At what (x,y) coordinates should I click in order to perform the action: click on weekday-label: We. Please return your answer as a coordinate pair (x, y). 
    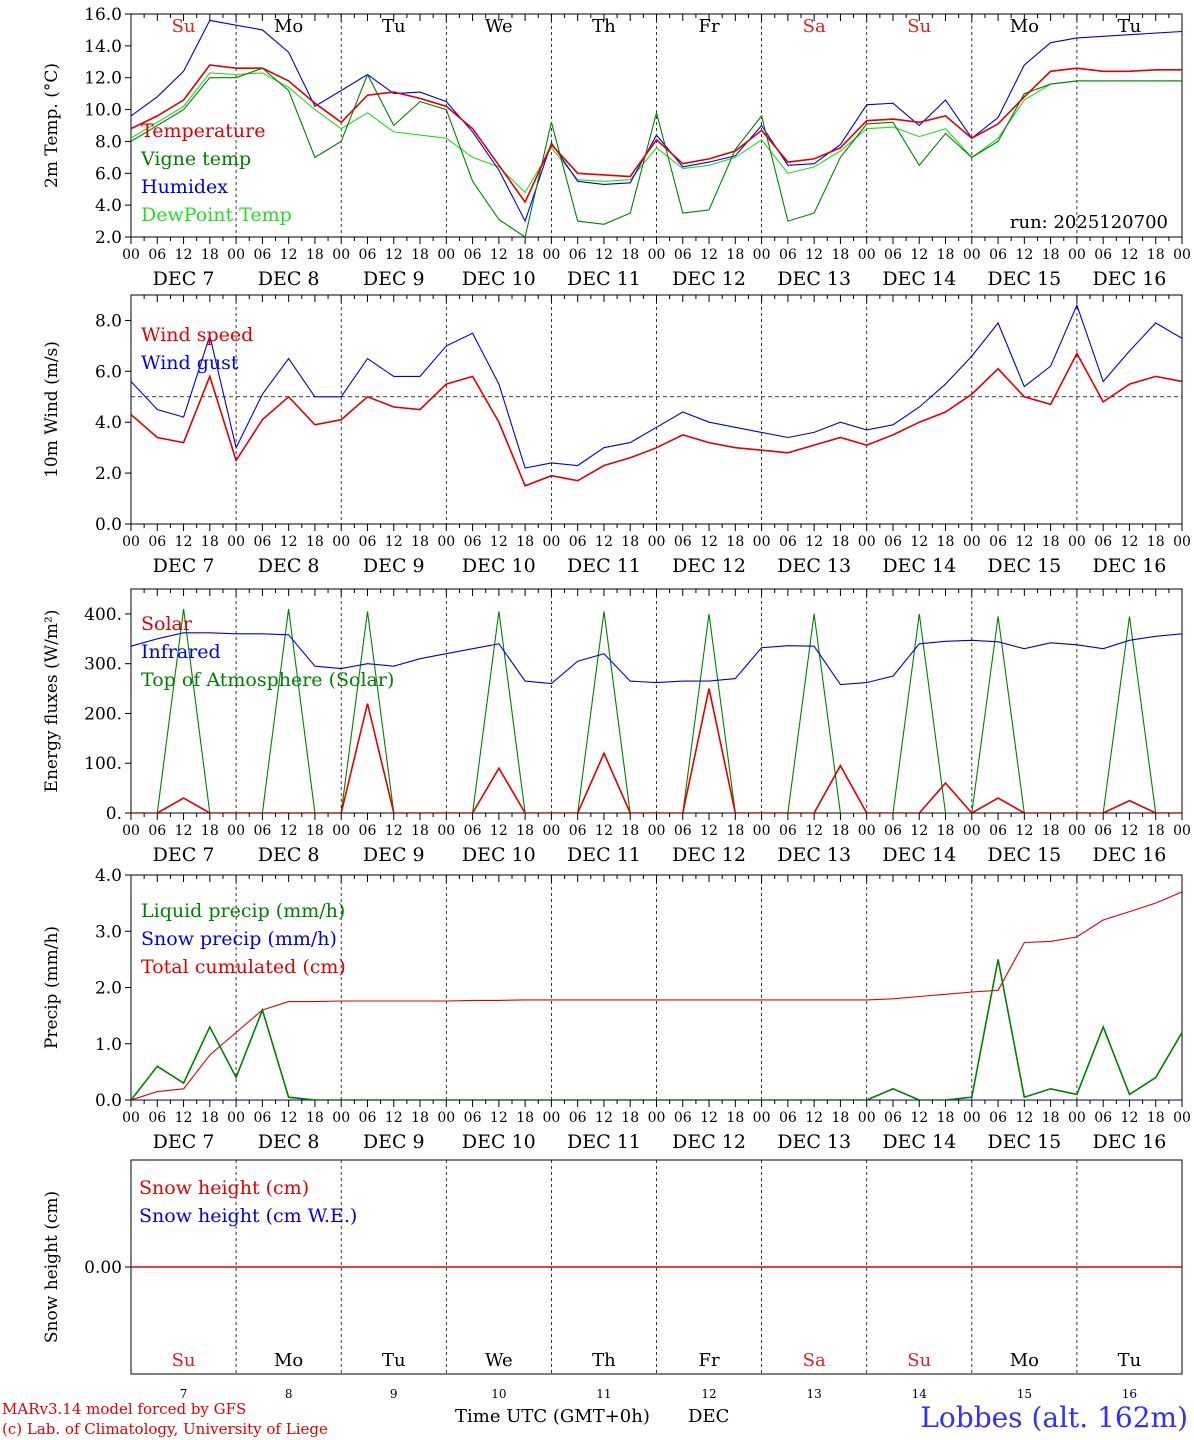
    Looking at the image, I should click on (499, 1360).